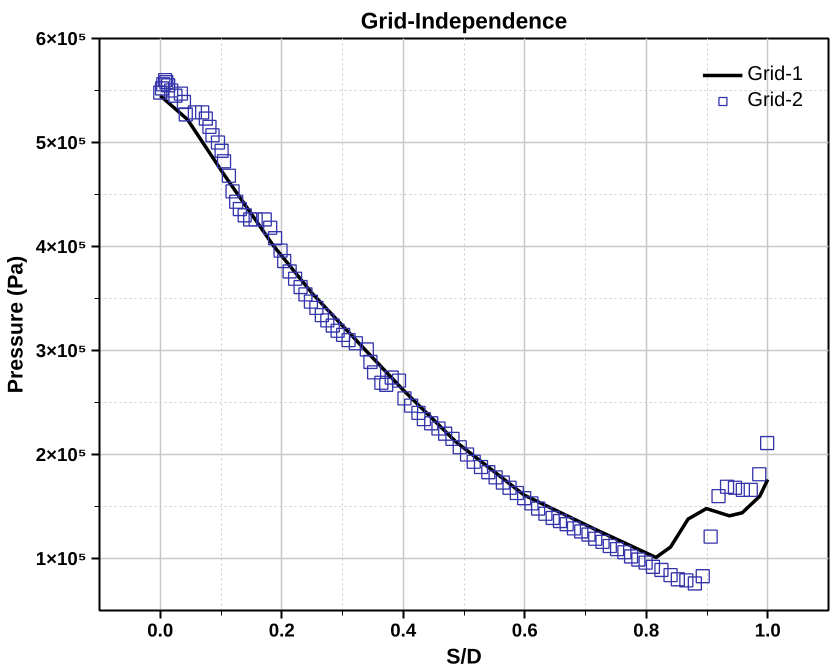 This screenshot has height=671, width=832. I want to click on legend-label: Grid-1, so click(775, 74).